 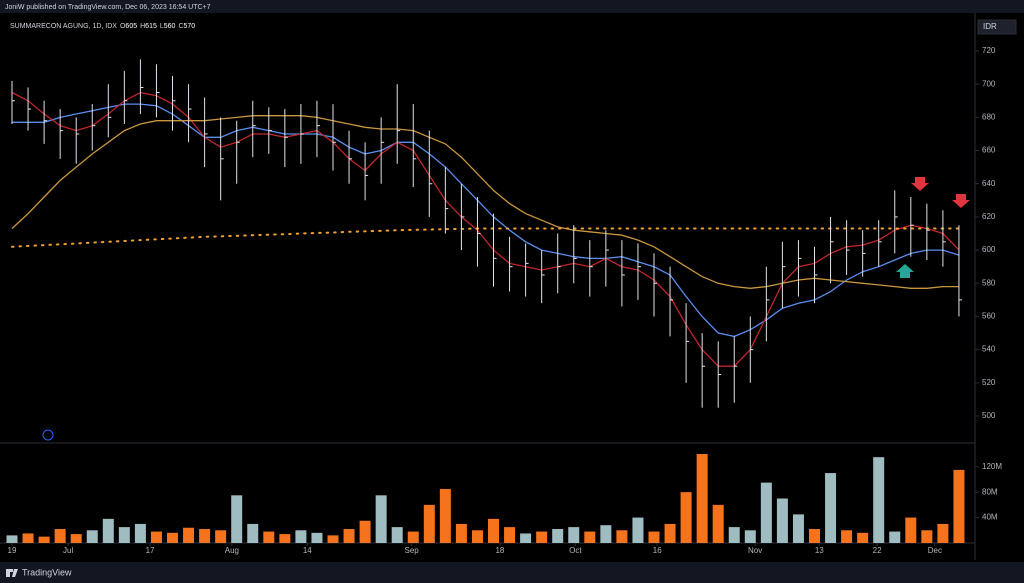 I want to click on footer-brand: TradingView, so click(x=47, y=572).